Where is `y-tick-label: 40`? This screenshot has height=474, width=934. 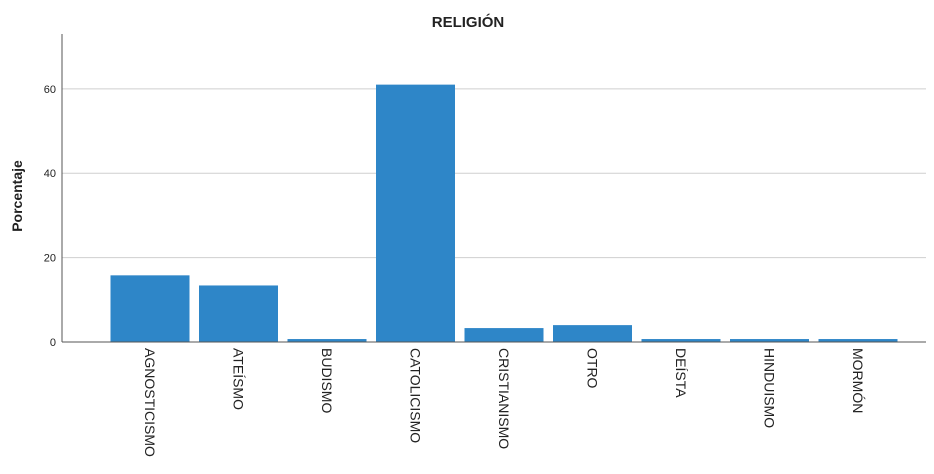
y-tick-label: 40 is located at coordinates (50, 174).